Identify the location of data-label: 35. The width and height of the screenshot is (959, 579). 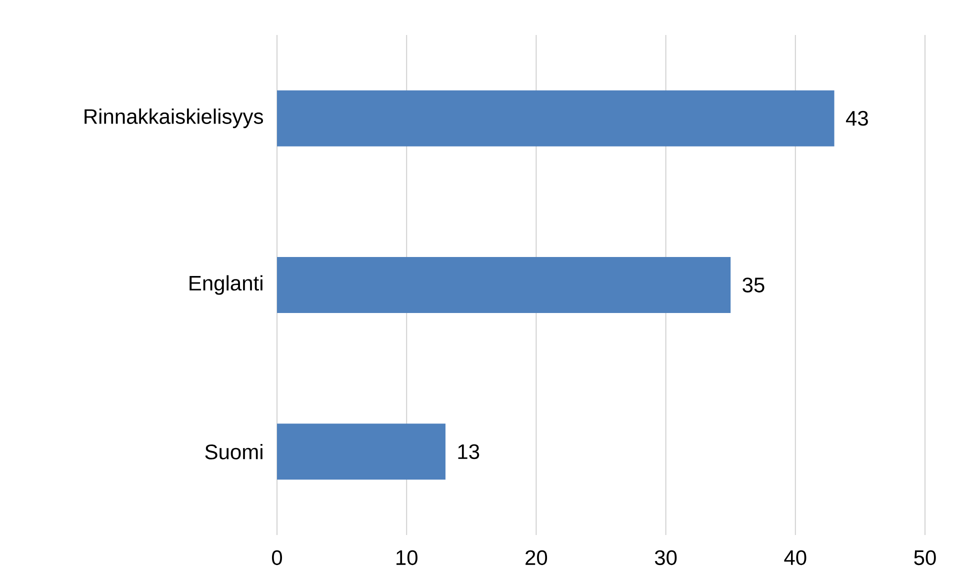
(753, 285).